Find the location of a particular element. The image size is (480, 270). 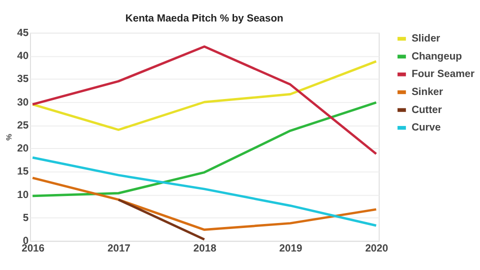

x-tick-label: 2019 is located at coordinates (290, 249).